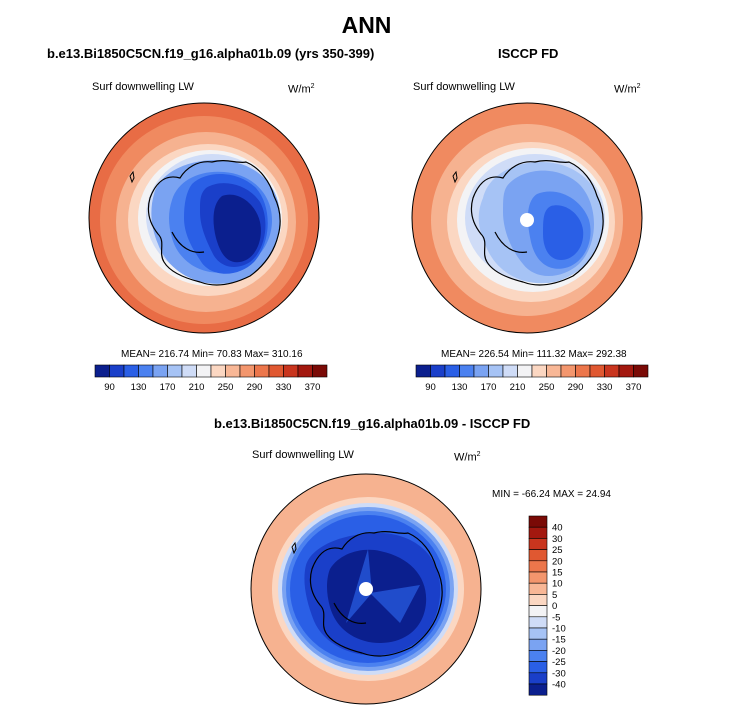  Describe the element at coordinates (366, 25) in the screenshot. I see `figure-title: ANN` at that location.